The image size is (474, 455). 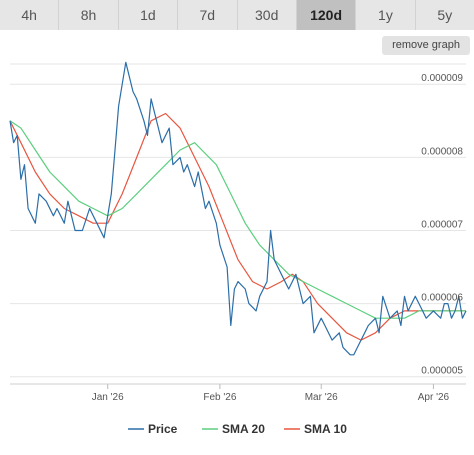 What do you see at coordinates (89, 15) in the screenshot?
I see `tab-8h: 8h` at bounding box center [89, 15].